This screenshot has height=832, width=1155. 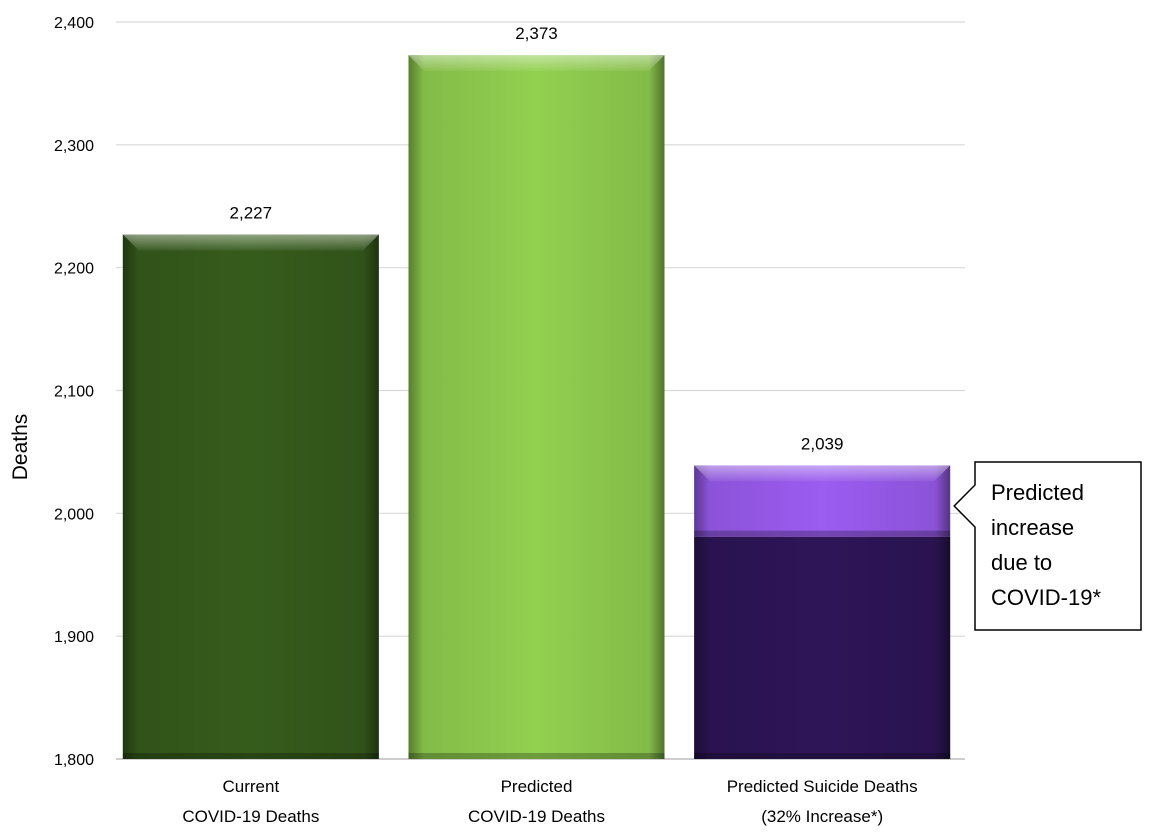 I want to click on callout-text-line: due to, so click(x=1021, y=562).